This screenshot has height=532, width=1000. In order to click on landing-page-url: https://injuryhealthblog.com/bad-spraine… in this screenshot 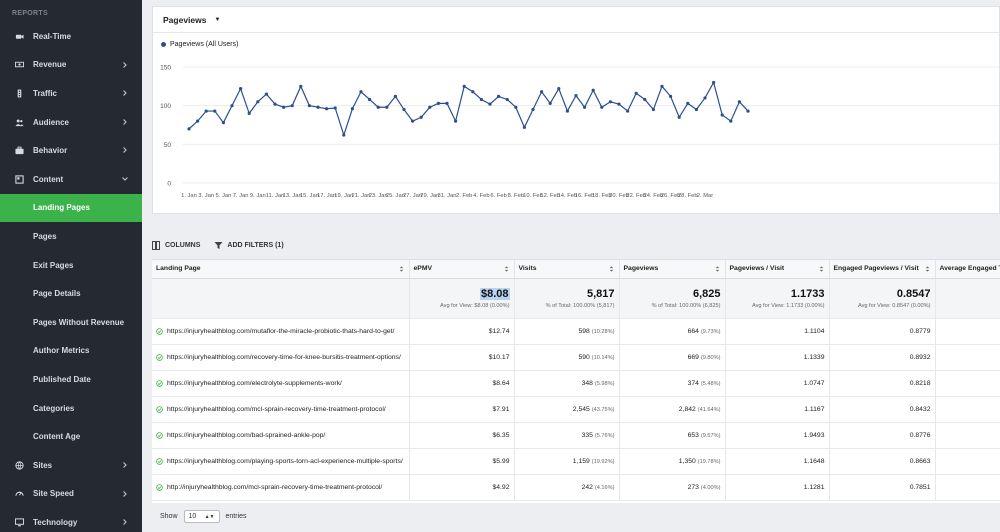, I will do `click(246, 435)`.